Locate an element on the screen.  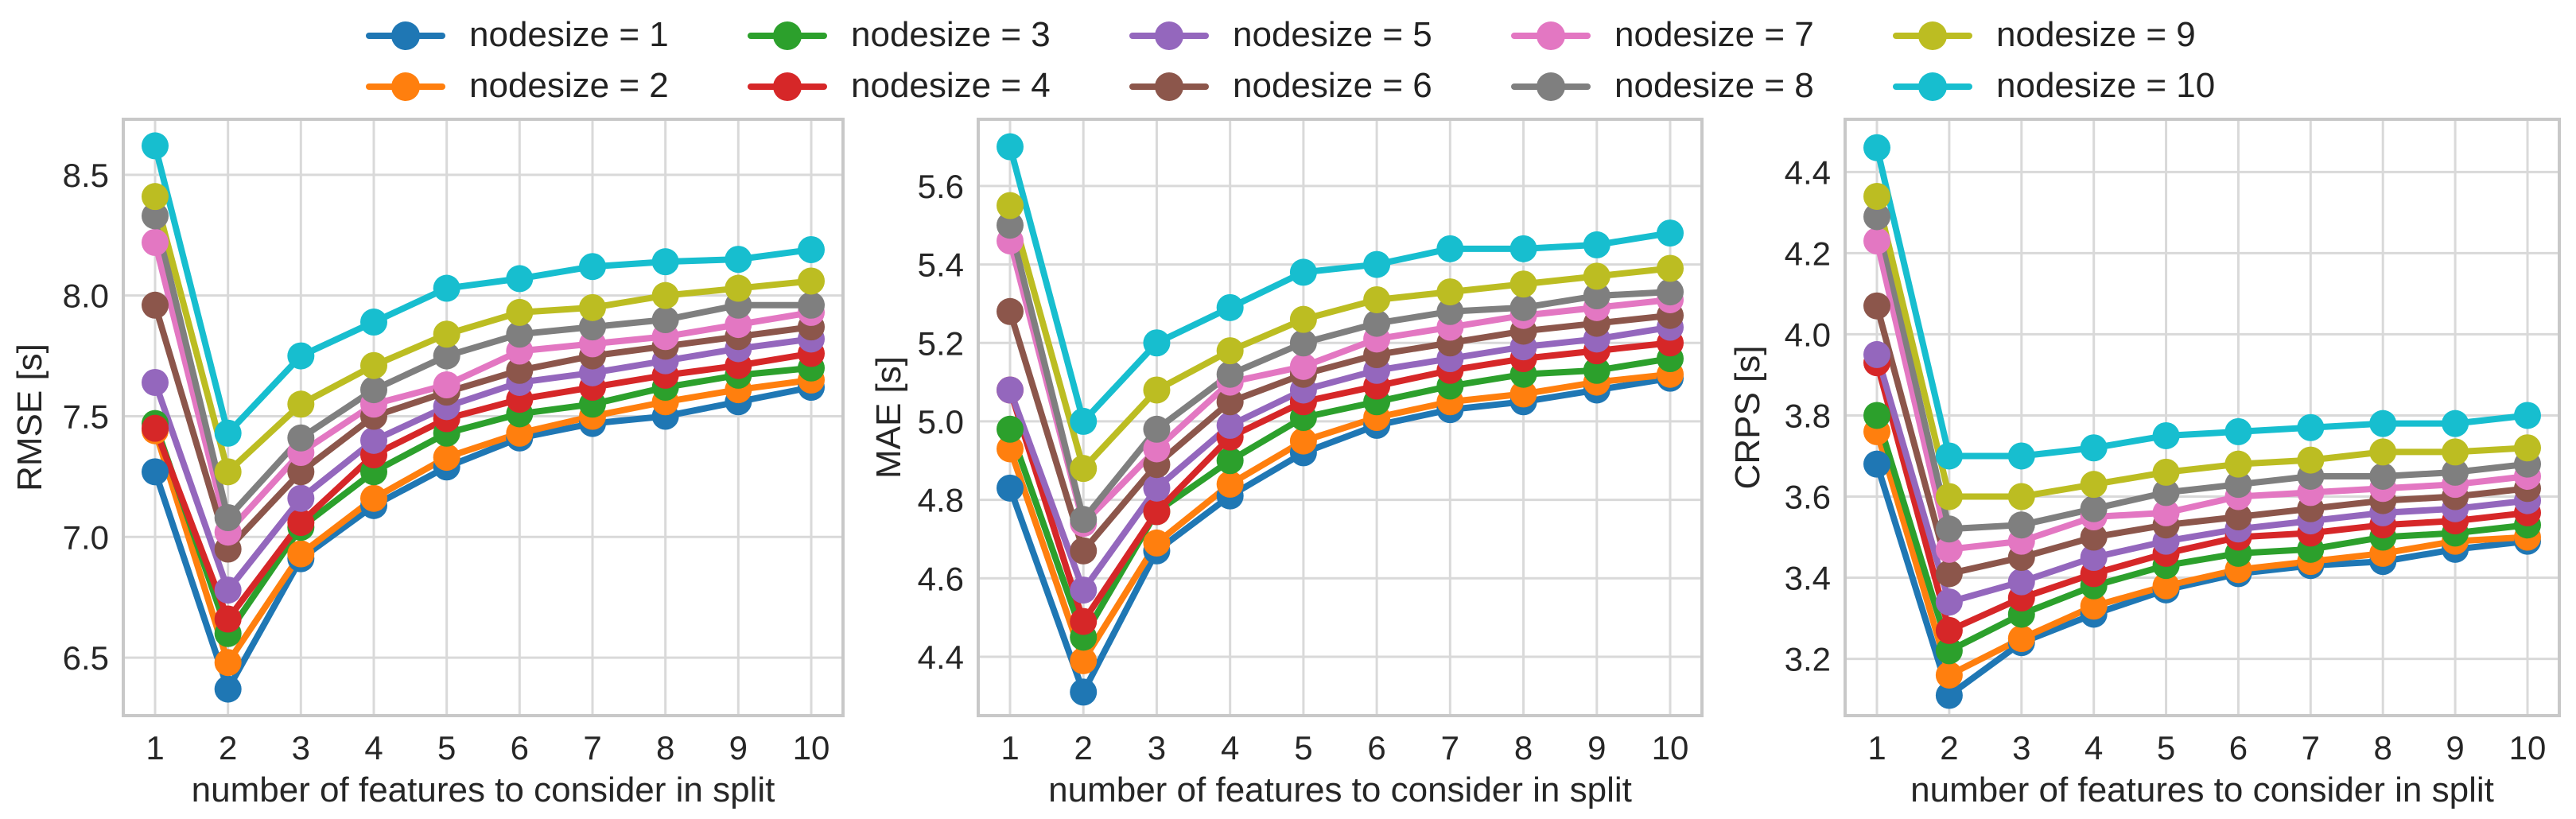
y-tick-label: 3.8 is located at coordinates (1808, 416).